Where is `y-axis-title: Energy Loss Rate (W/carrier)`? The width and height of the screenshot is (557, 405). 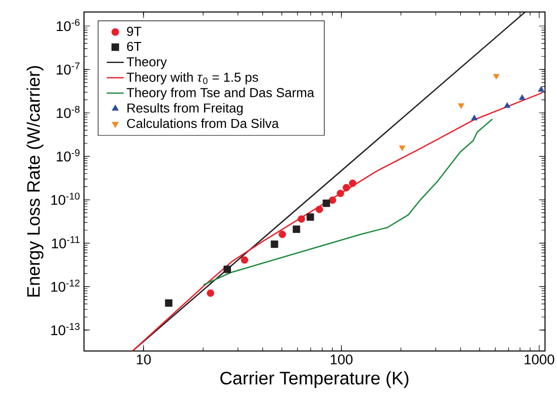
y-axis-title: Energy Loss Rate (W/carrier) is located at coordinates (35, 181).